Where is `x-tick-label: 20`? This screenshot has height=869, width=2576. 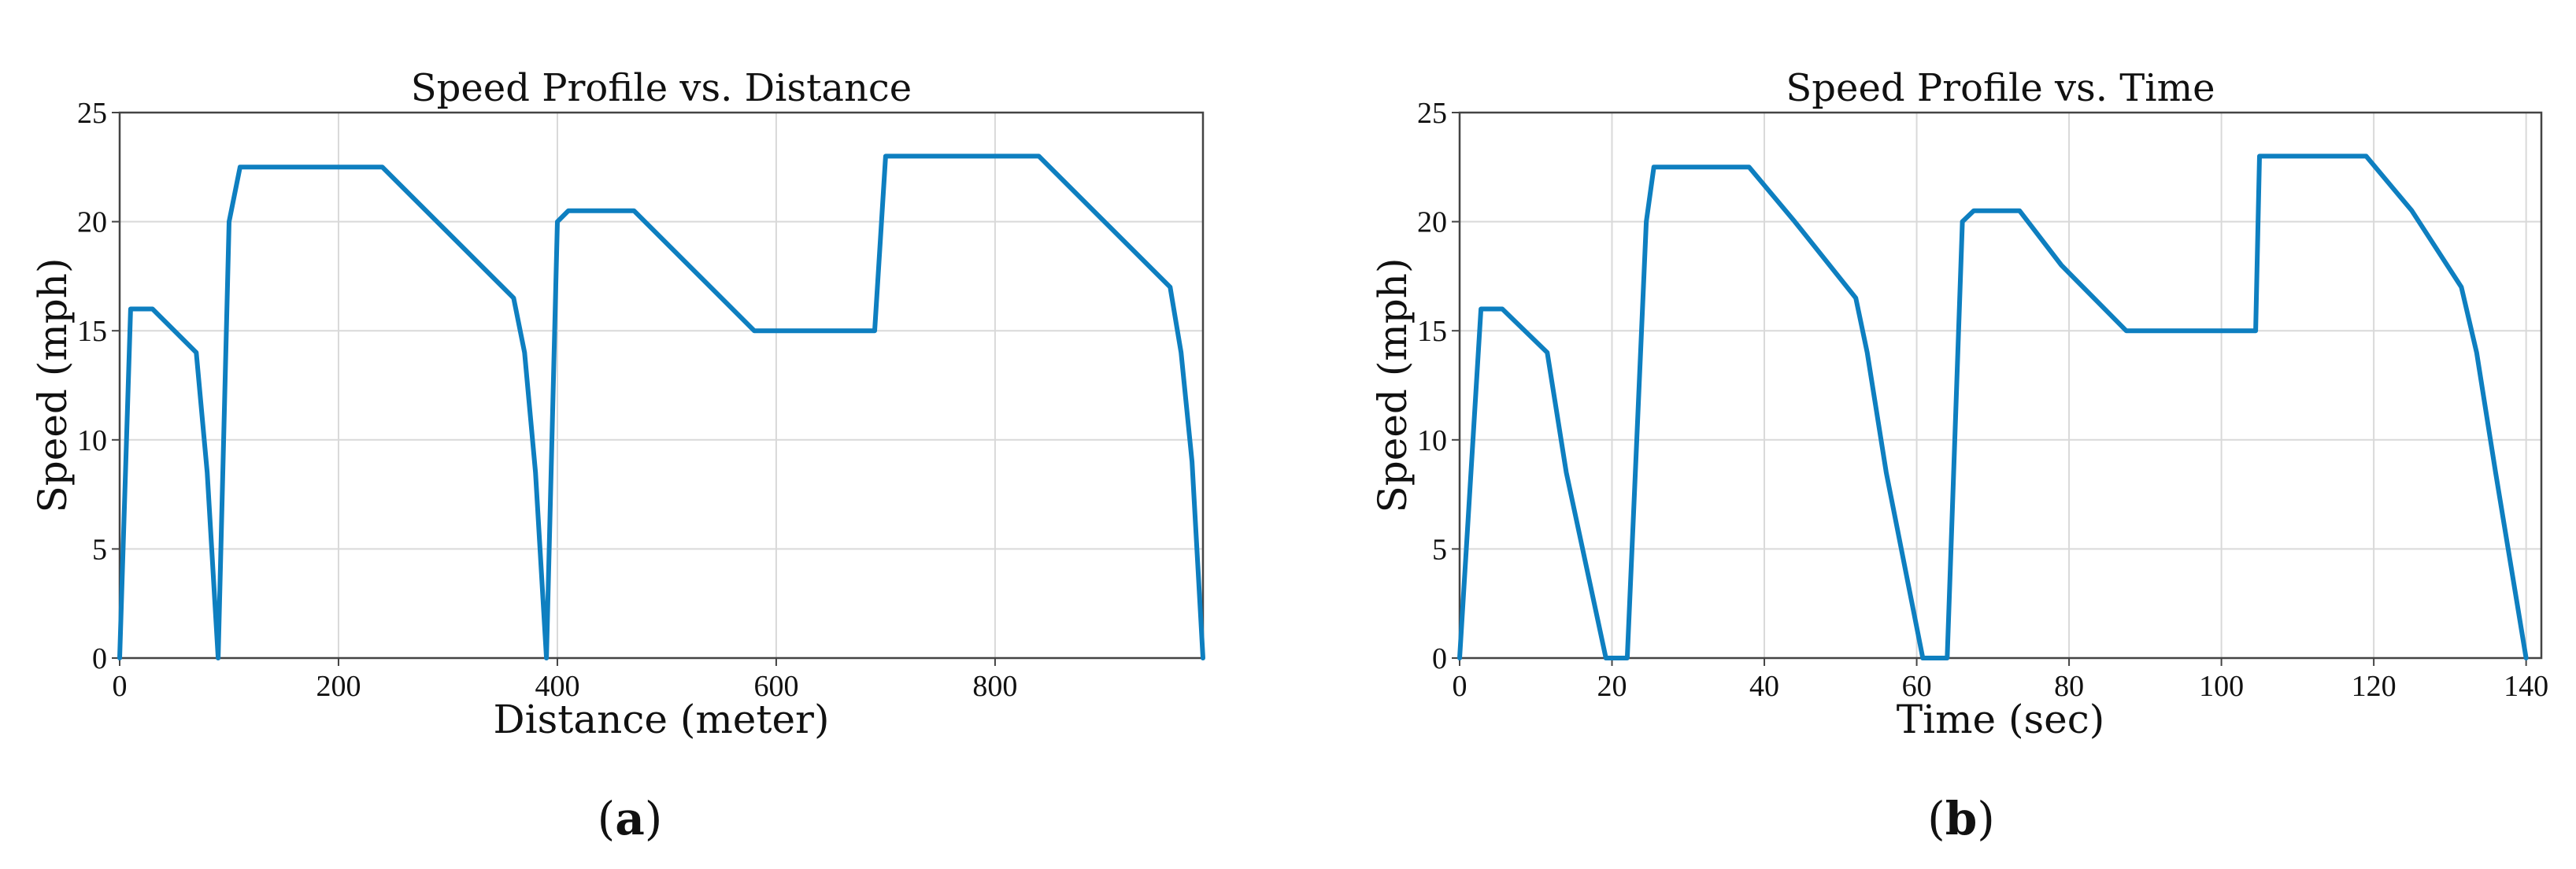
x-tick-label: 20 is located at coordinates (1612, 686).